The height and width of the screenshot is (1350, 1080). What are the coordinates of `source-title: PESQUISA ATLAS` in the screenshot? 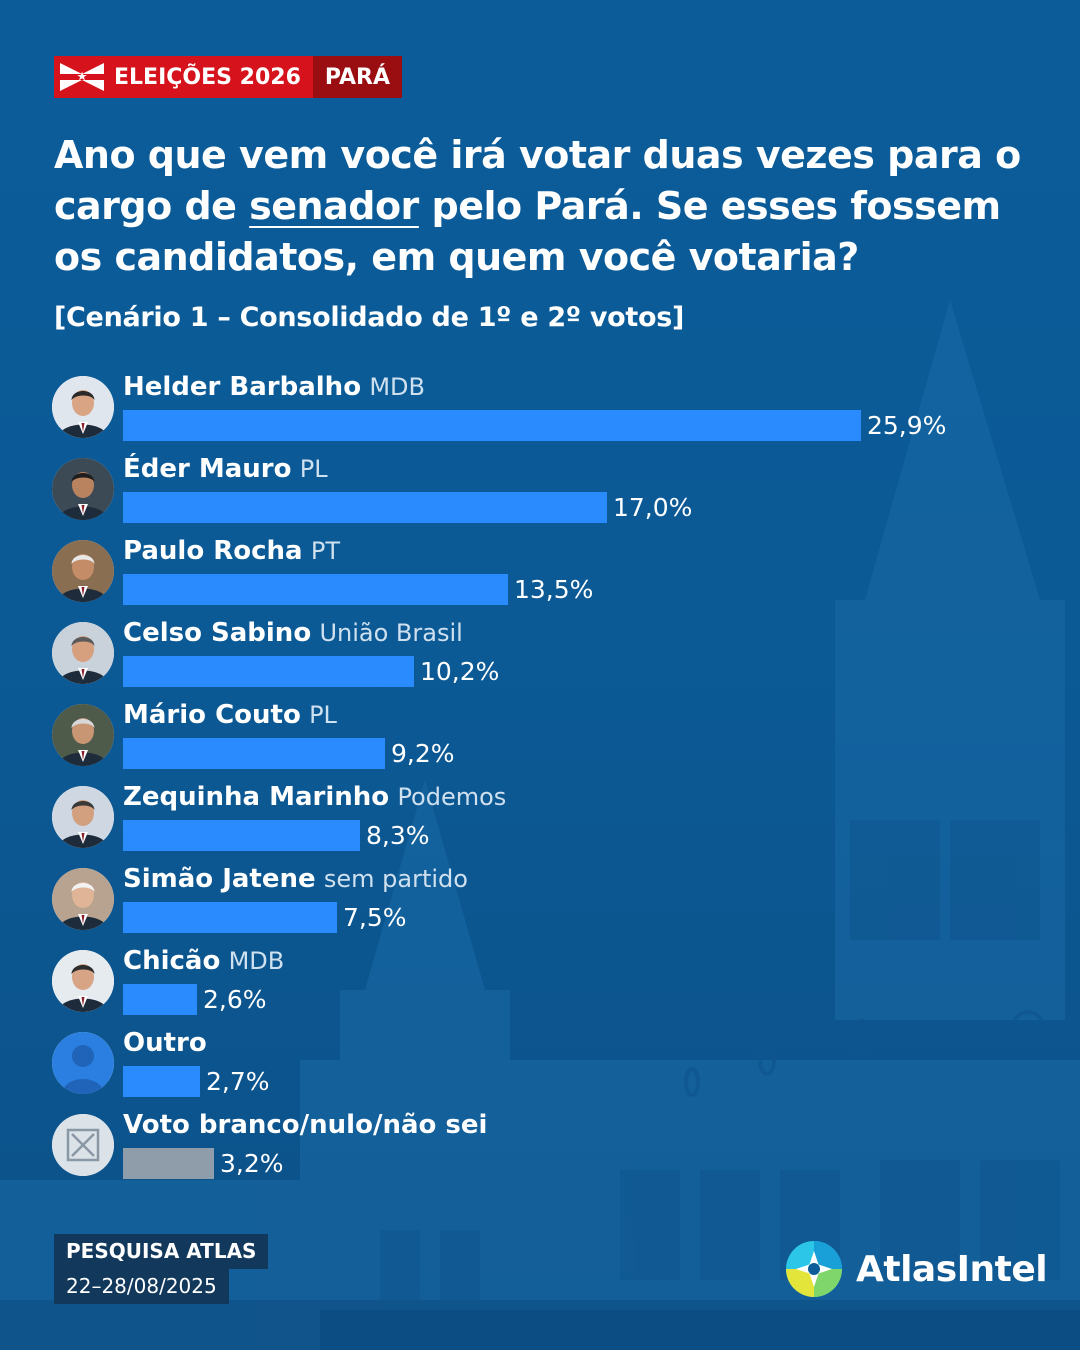 It's located at (161, 1251).